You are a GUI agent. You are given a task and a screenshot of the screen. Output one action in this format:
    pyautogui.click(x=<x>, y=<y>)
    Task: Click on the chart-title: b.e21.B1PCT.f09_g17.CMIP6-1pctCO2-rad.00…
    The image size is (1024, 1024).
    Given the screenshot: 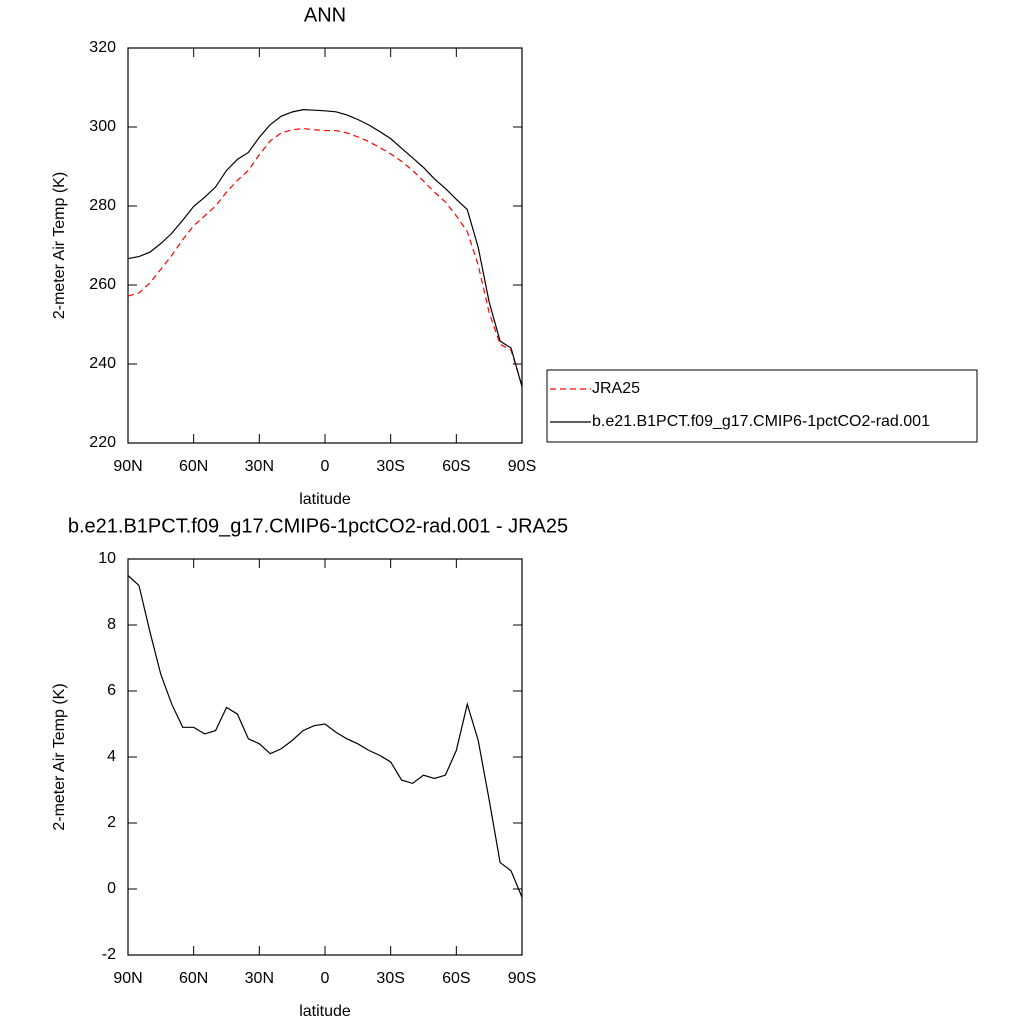 What is the action you would take?
    pyautogui.click(x=318, y=526)
    